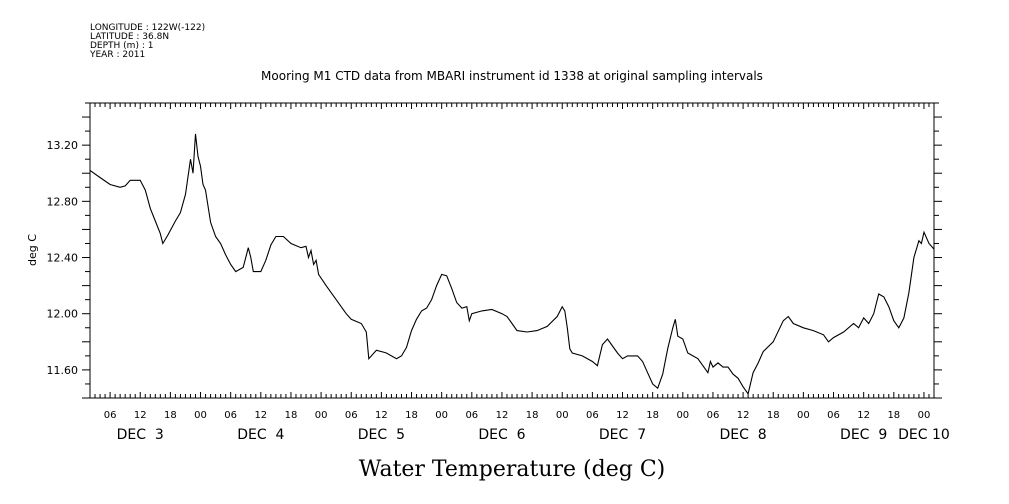 The height and width of the screenshot is (504, 1009). What do you see at coordinates (63, 145) in the screenshot?
I see `y-tick-label: 13.20` at bounding box center [63, 145].